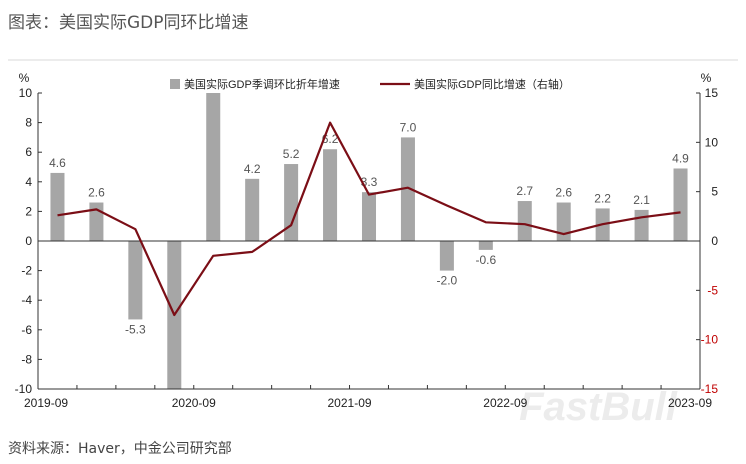 This screenshot has width=746, height=464. I want to click on bar-data-label: 2.1, so click(641, 200).